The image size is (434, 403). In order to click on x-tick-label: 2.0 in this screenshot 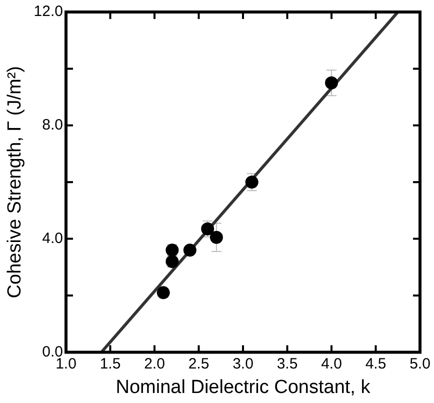, I will do `click(154, 363)`.